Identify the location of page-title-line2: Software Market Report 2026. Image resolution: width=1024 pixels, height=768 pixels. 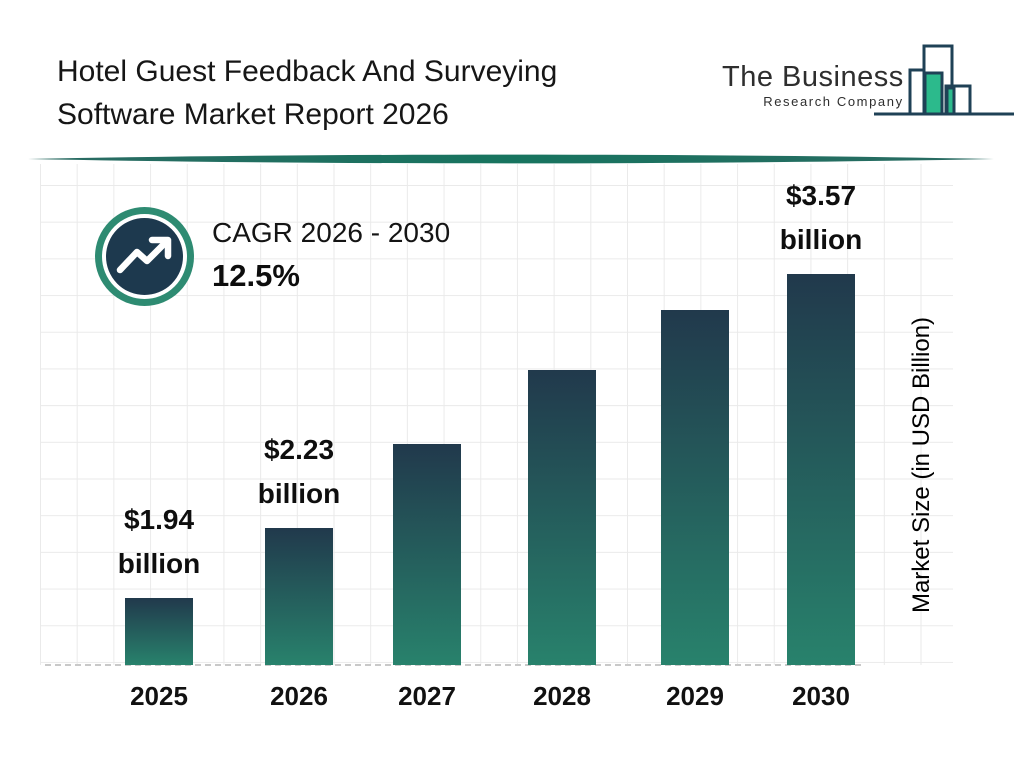
(253, 114).